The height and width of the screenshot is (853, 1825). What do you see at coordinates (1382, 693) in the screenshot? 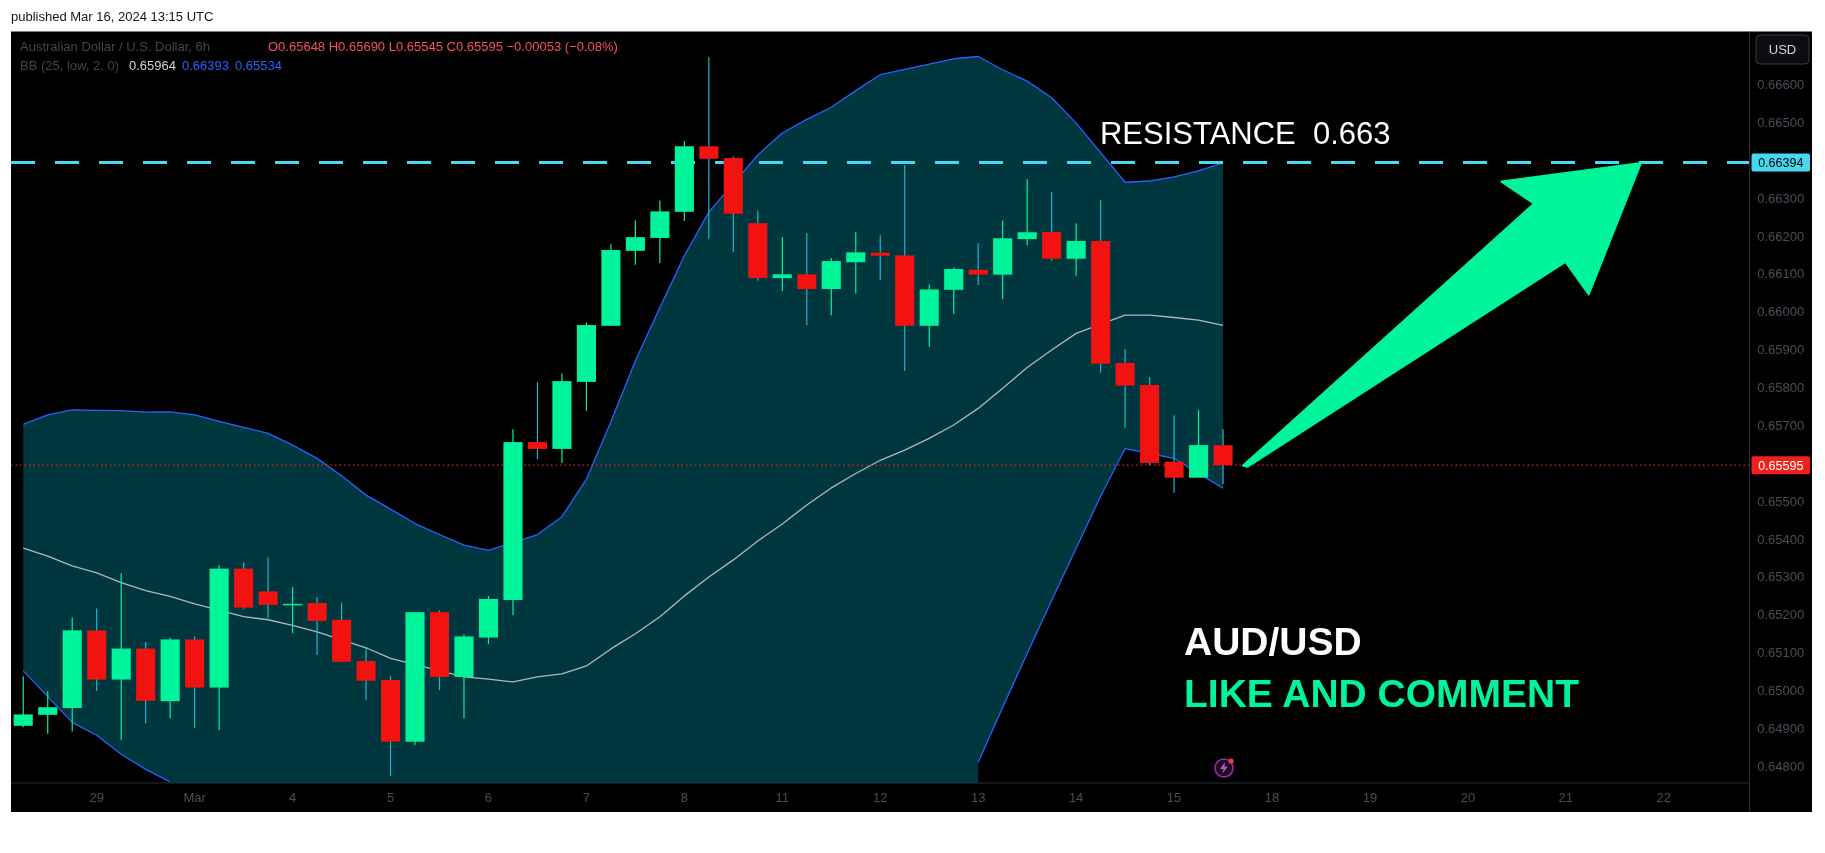
I see `annotation: LIKE AND COMMENT` at bounding box center [1382, 693].